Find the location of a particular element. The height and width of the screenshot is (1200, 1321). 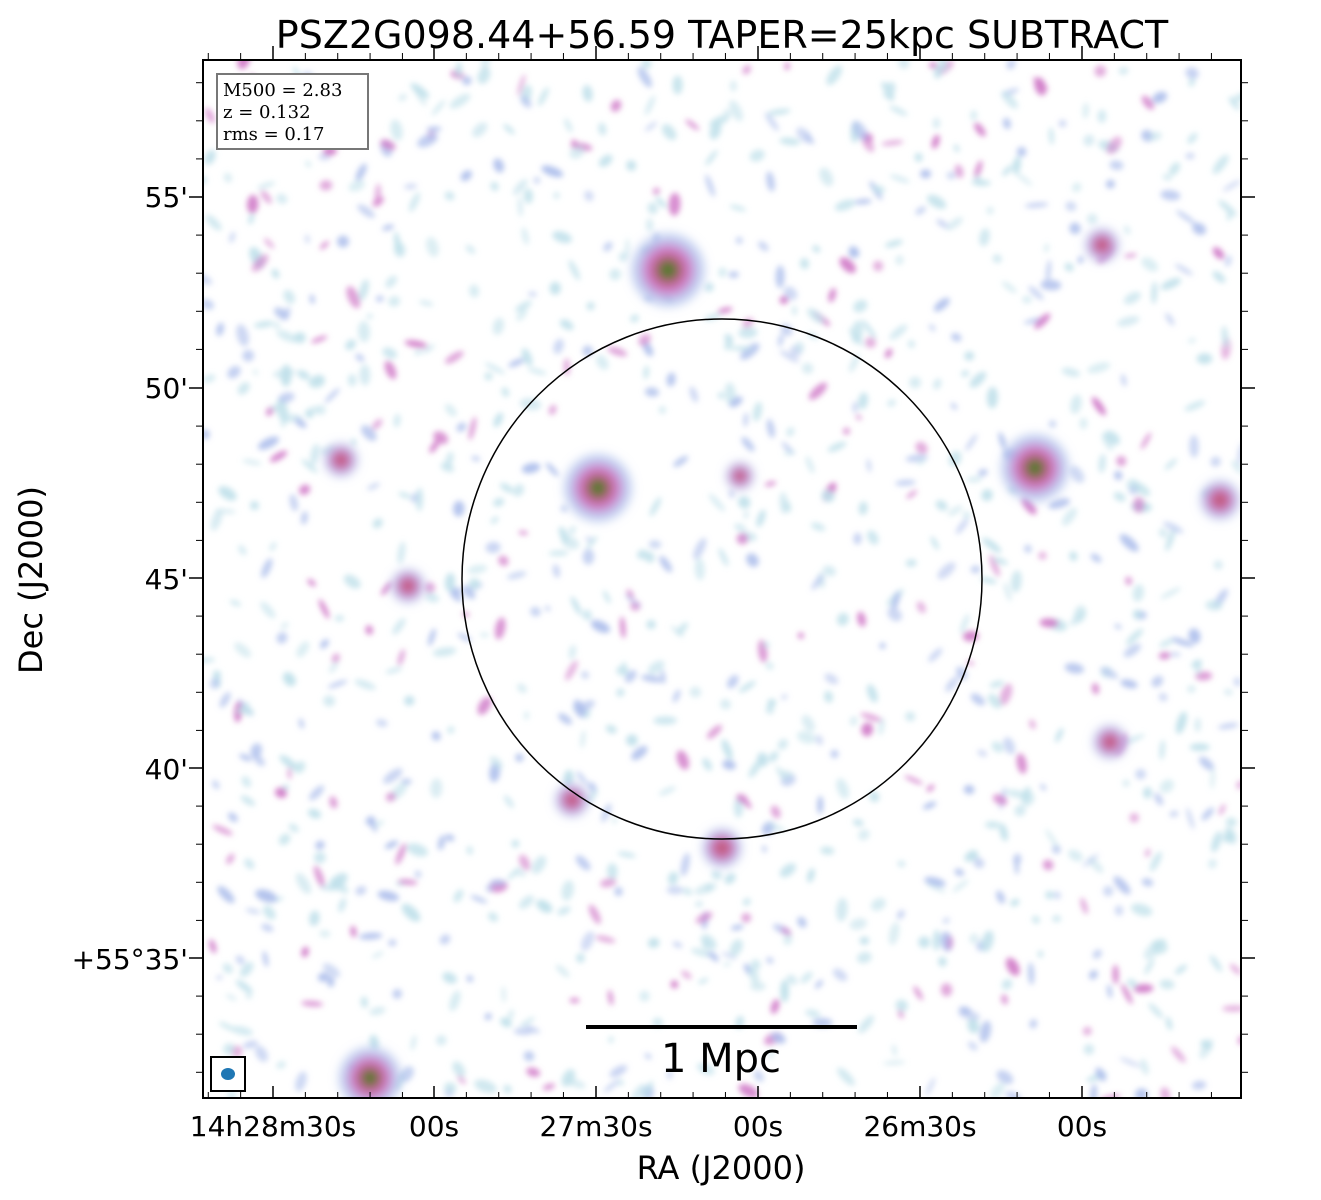

chart-title: PSZ2G098.44+56.59 TAPER=25kpc SUBTRACT is located at coordinates (722, 35).